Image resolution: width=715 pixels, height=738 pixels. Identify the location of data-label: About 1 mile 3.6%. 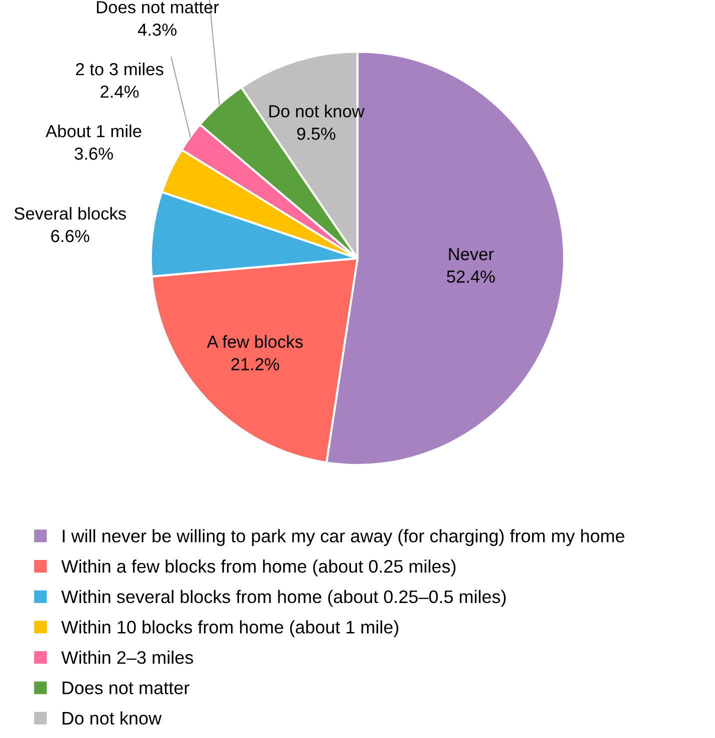
(94, 142).